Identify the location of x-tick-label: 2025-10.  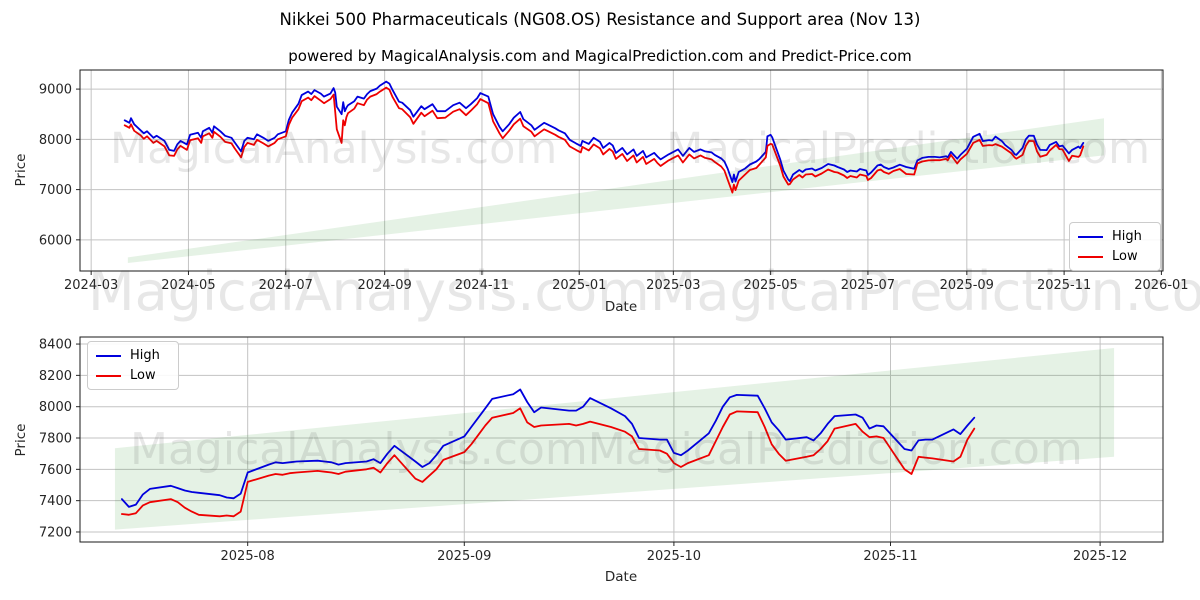
(674, 556).